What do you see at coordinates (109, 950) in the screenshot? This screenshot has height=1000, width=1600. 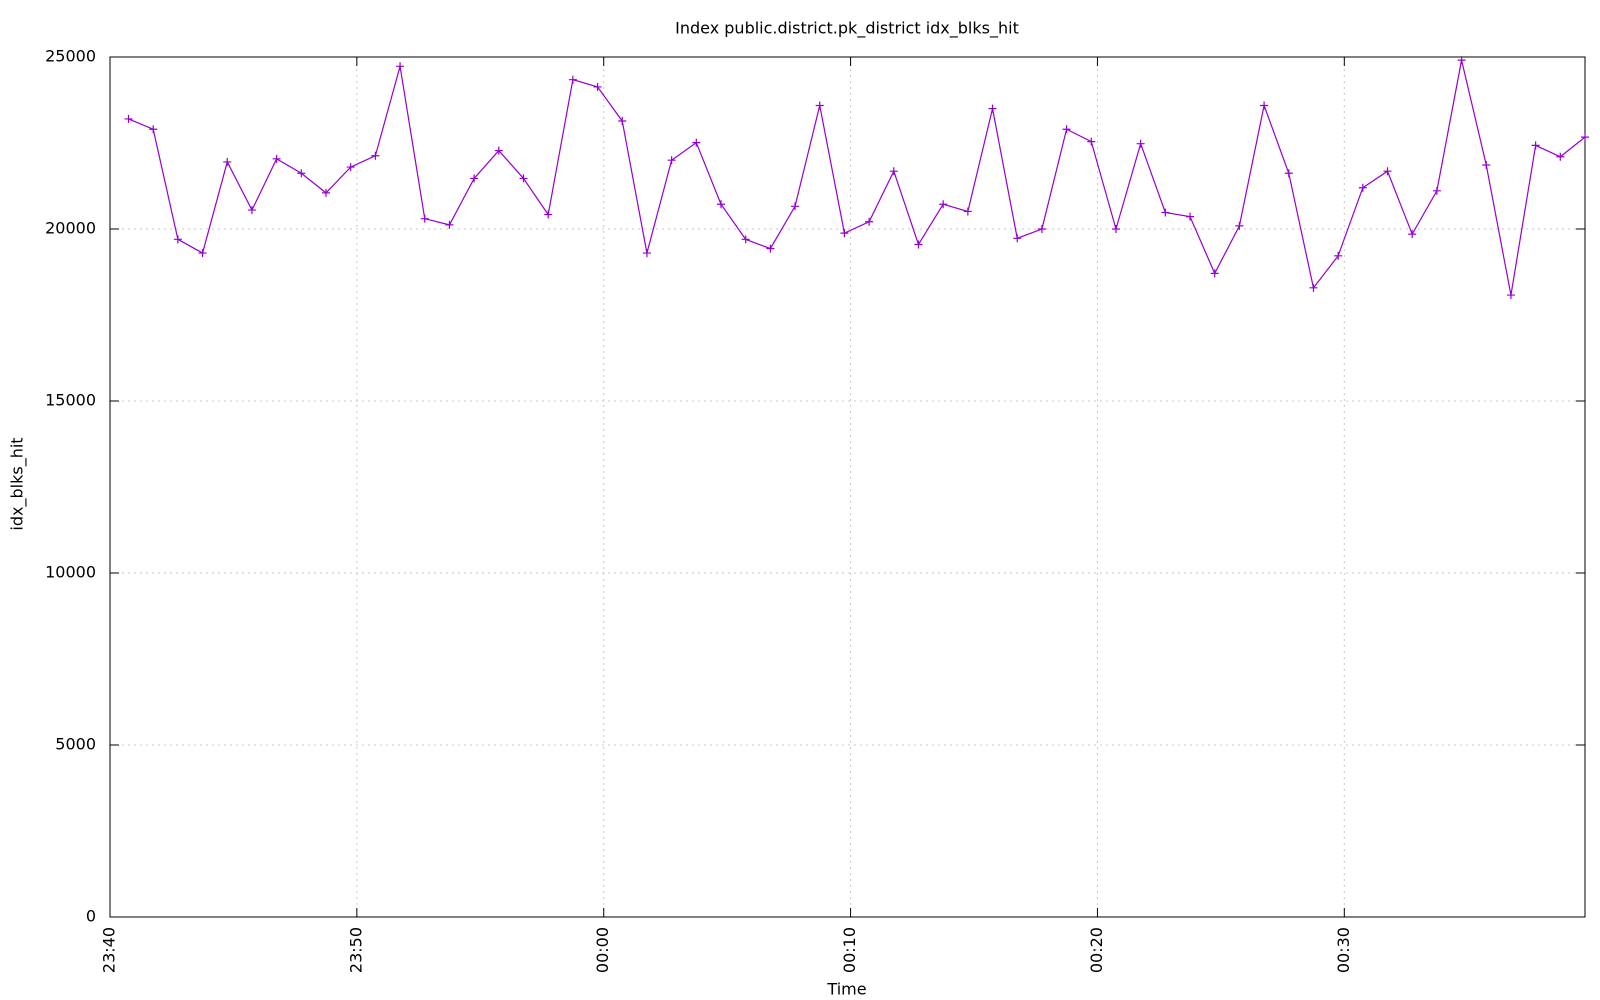 I see `x-tick-label: 23:40` at bounding box center [109, 950].